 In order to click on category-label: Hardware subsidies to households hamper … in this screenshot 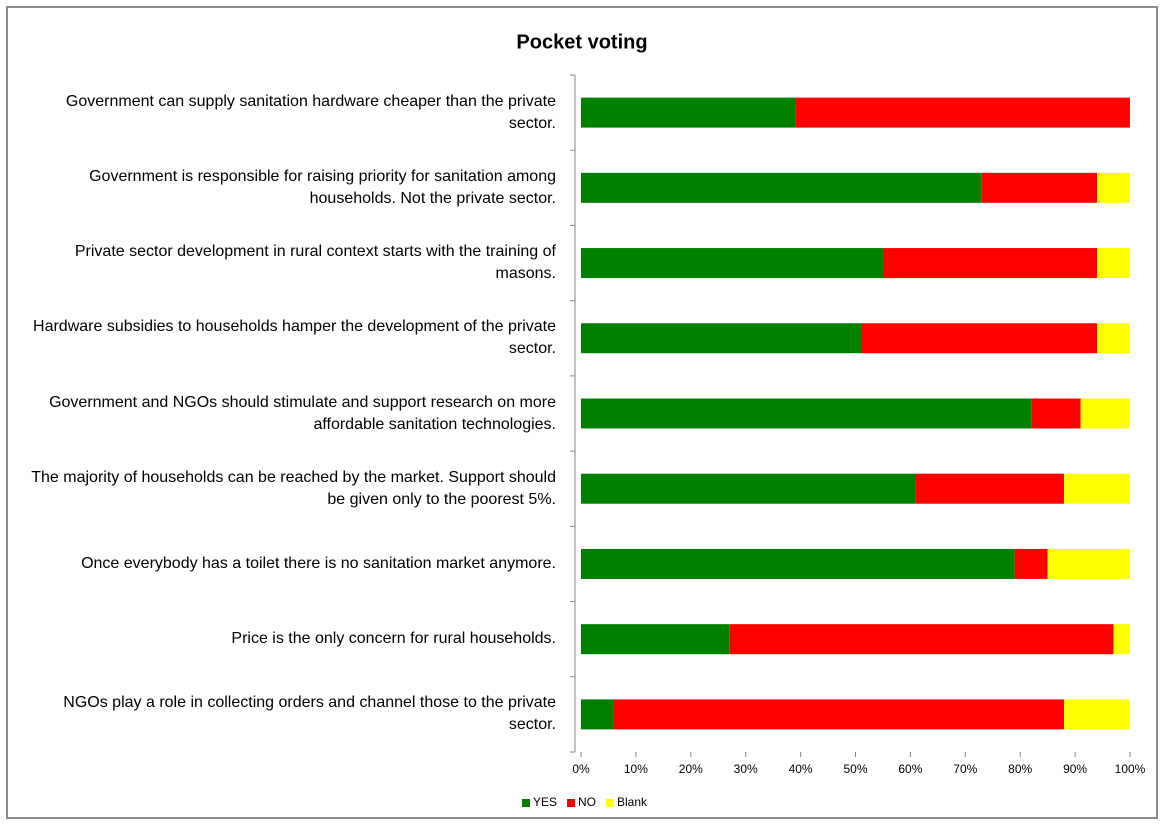, I will do `click(294, 338)`.